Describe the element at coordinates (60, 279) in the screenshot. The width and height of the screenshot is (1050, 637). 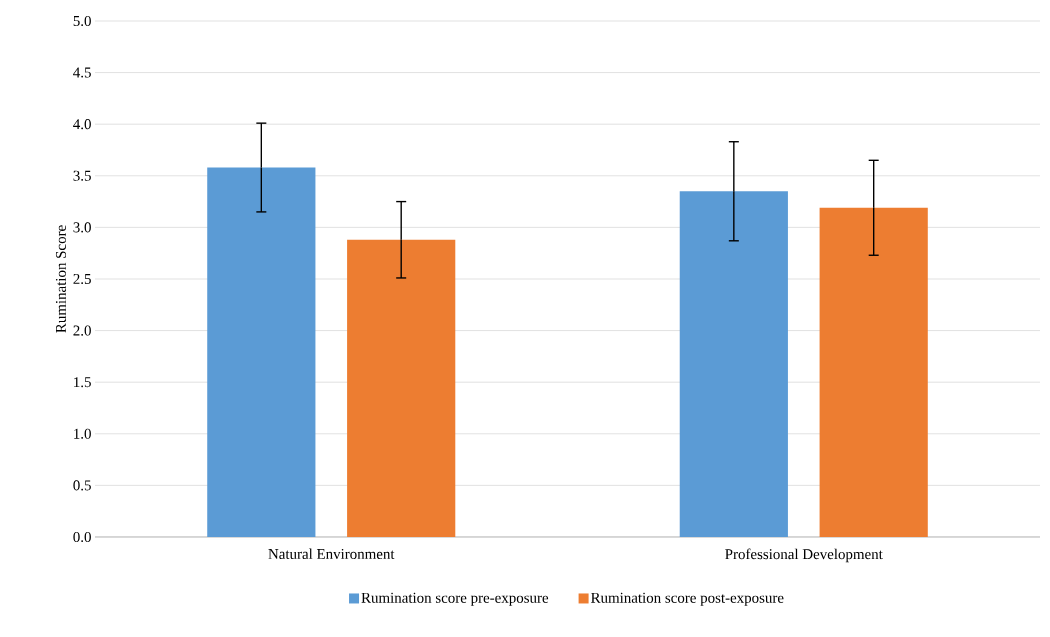
I see `y-axis-title: Rumination Score` at that location.